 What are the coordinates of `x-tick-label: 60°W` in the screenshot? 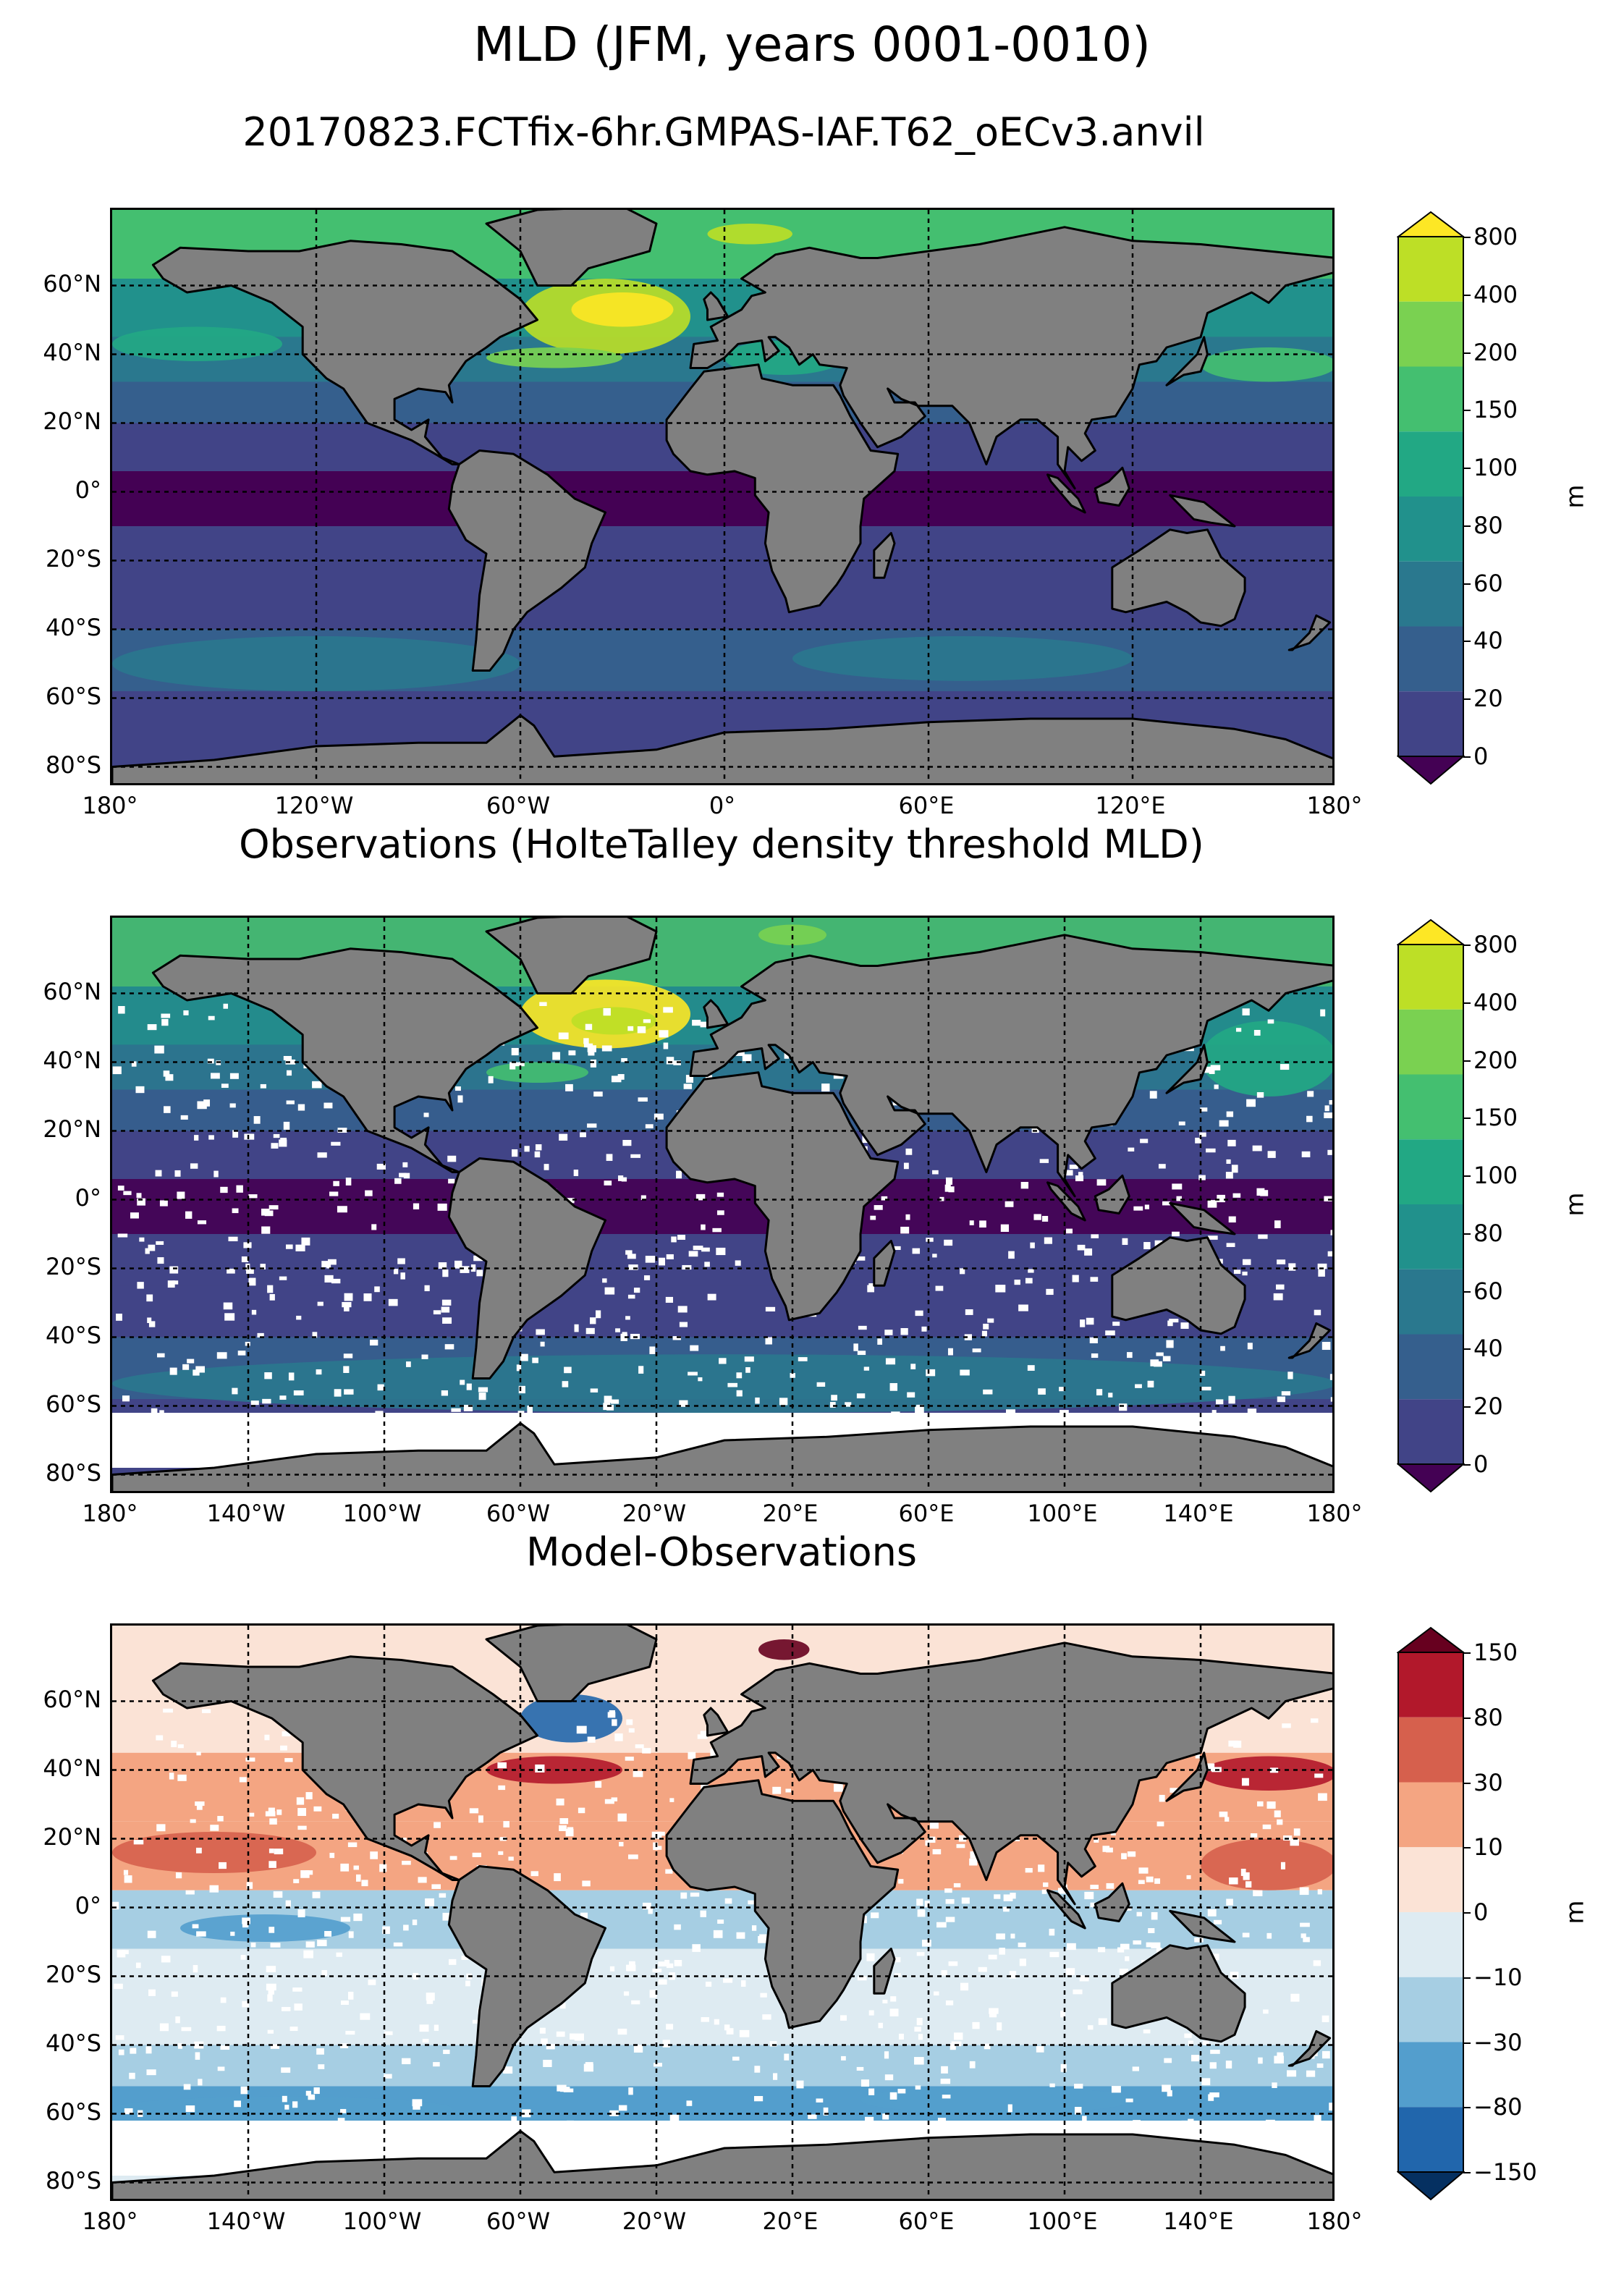 It's located at (518, 1513).